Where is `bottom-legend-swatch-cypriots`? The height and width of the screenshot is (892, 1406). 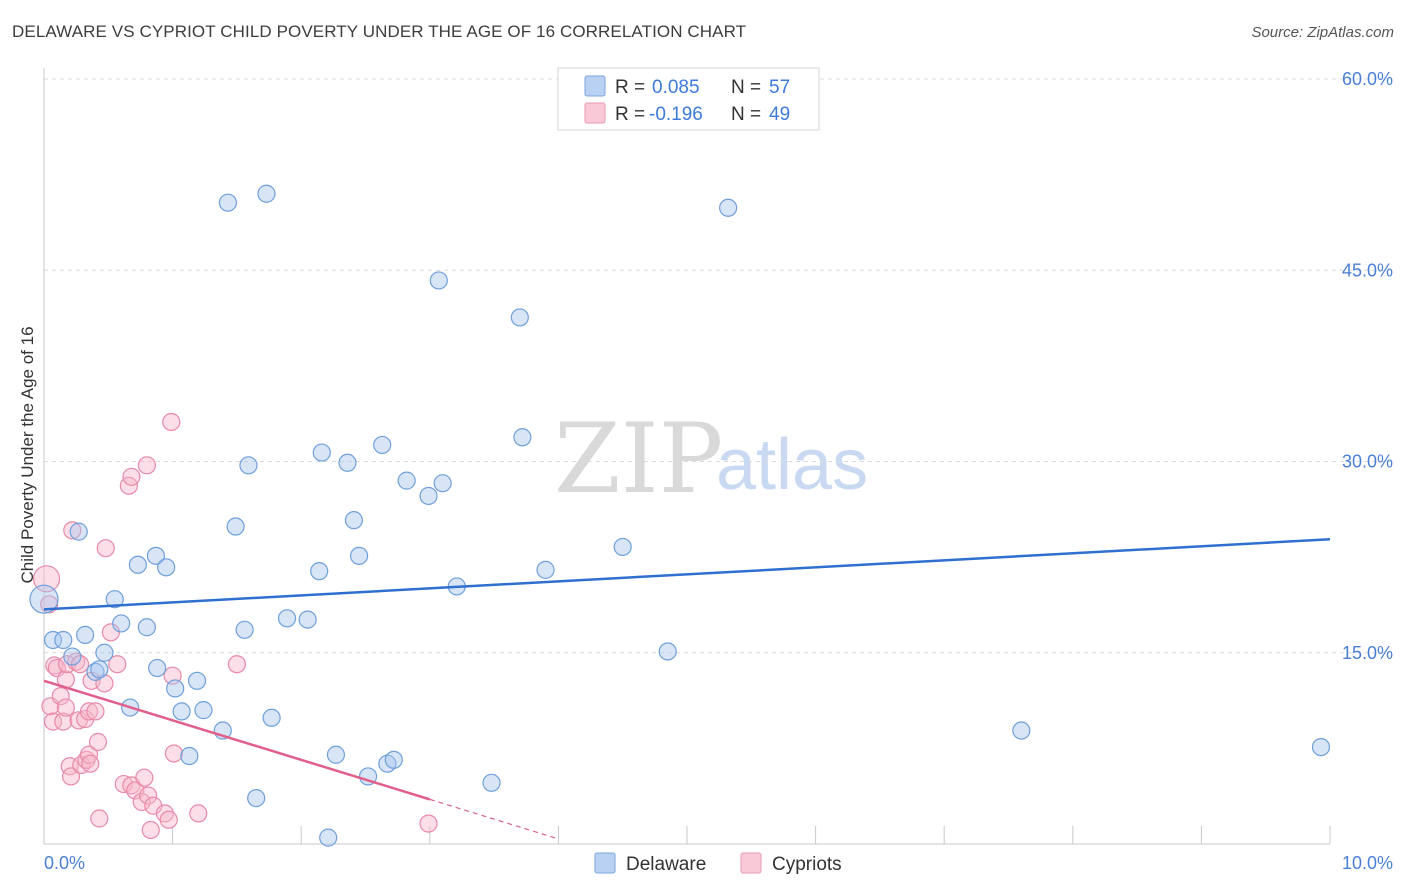 bottom-legend-swatch-cypriots is located at coordinates (751, 863).